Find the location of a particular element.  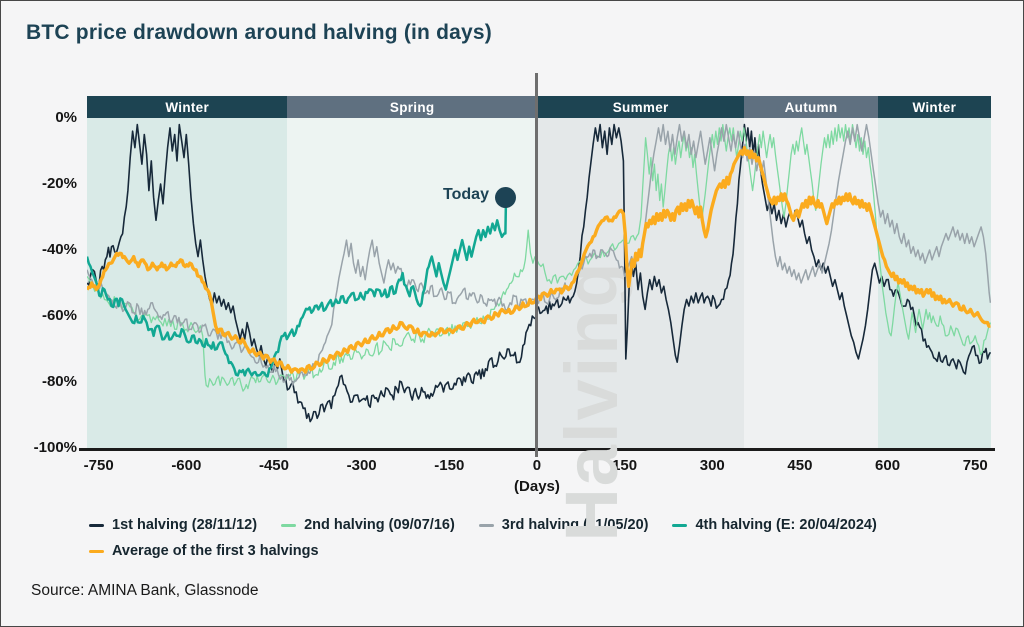

legend-item: Average of the first 3 halvings is located at coordinates (204, 551).